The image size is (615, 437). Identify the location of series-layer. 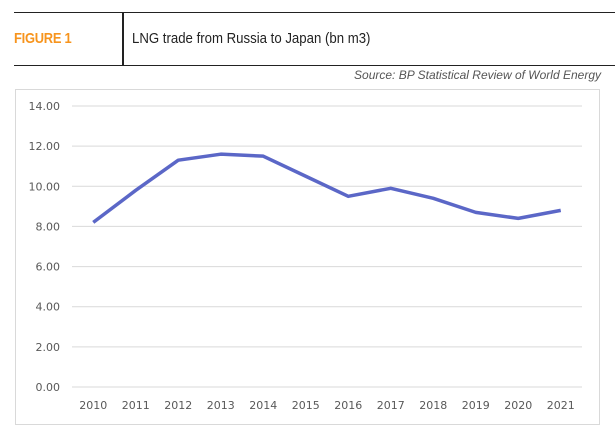
(327, 188).